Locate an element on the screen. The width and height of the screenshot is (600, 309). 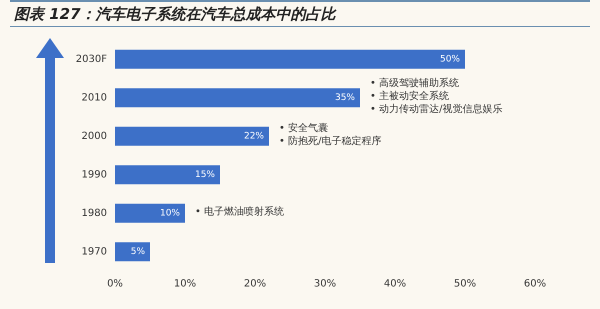
annotation: • 安全气囊 is located at coordinates (303, 128).